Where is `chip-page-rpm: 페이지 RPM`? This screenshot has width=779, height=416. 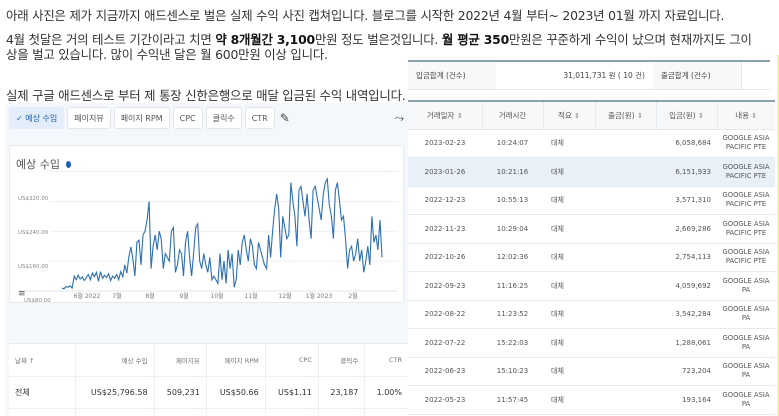 chip-page-rpm: 페이지 RPM is located at coordinates (141, 118).